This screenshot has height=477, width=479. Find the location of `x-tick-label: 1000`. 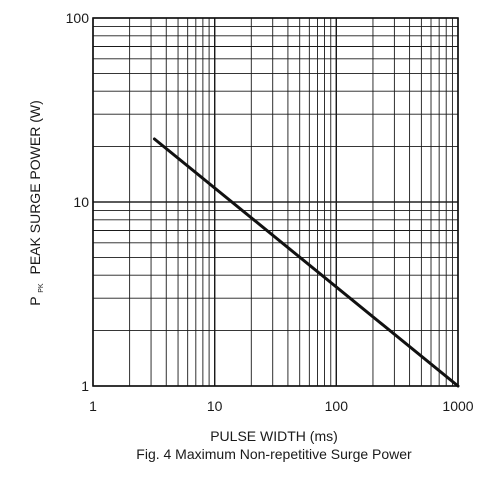

x-tick-label: 1000 is located at coordinates (457, 406).